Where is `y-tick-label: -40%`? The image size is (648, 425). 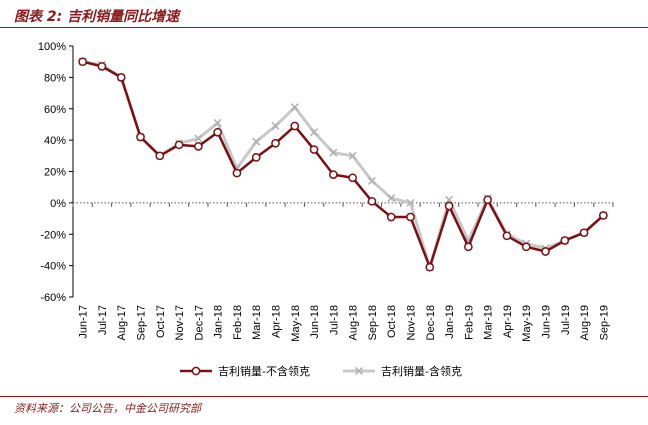 y-tick-label: -40% is located at coordinates (53, 267).